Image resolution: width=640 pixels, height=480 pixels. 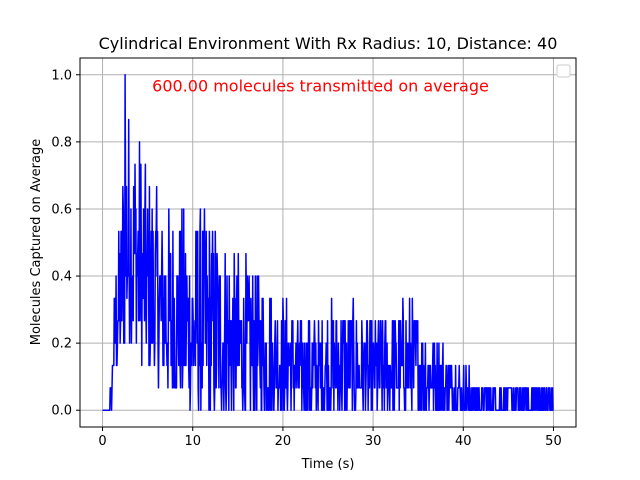 I want to click on y-tick-label: 0.6, so click(x=61, y=209).